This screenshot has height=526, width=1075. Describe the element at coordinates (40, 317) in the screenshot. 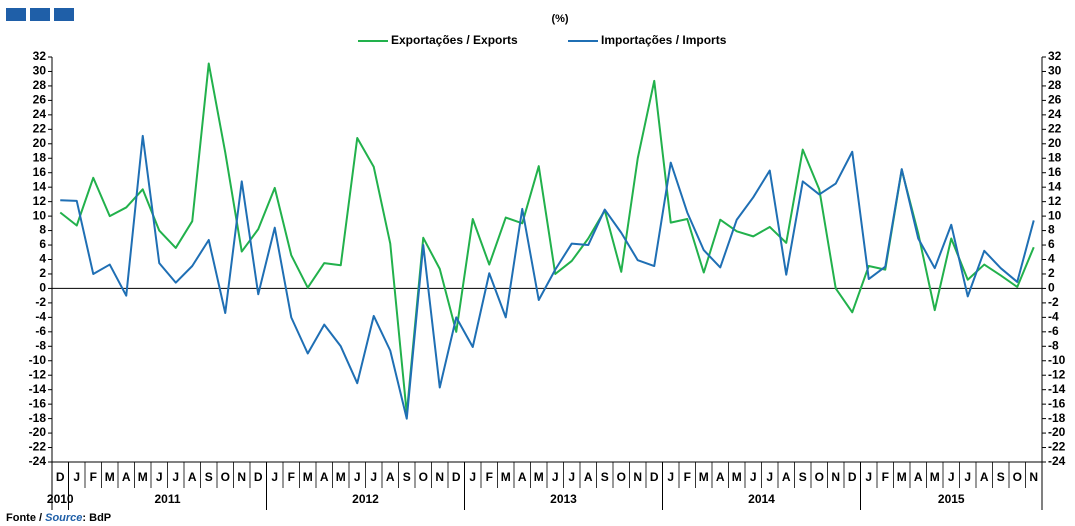

I see `y-tick-label: -4` at that location.